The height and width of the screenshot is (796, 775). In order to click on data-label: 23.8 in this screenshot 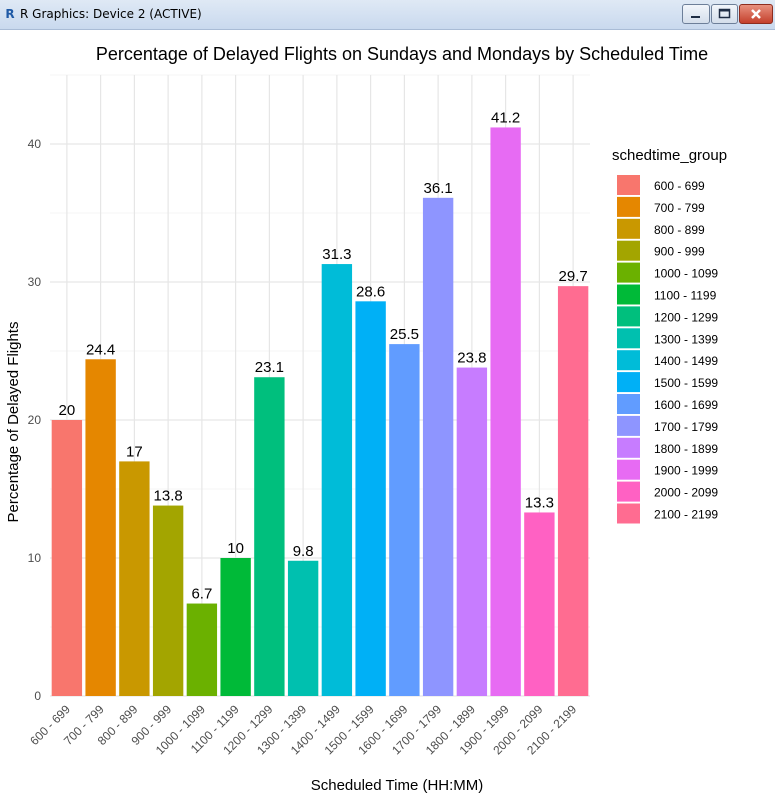, I will do `click(471, 358)`.